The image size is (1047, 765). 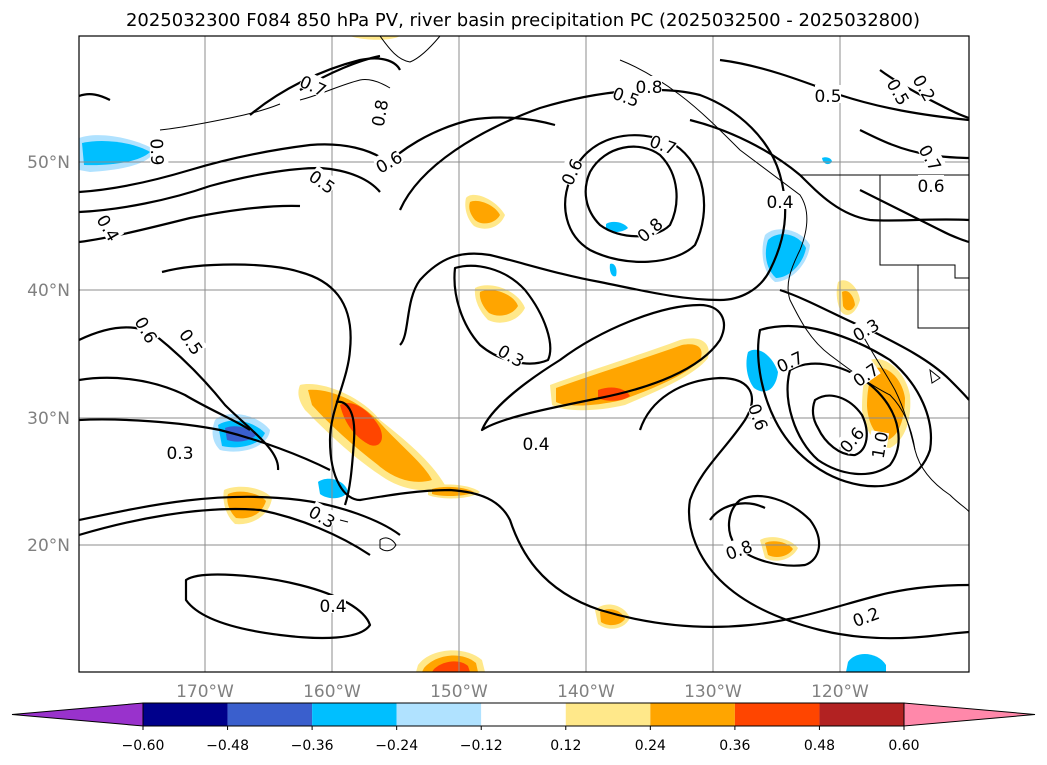 I want to click on colorbar-extend-high, so click(x=969, y=714).